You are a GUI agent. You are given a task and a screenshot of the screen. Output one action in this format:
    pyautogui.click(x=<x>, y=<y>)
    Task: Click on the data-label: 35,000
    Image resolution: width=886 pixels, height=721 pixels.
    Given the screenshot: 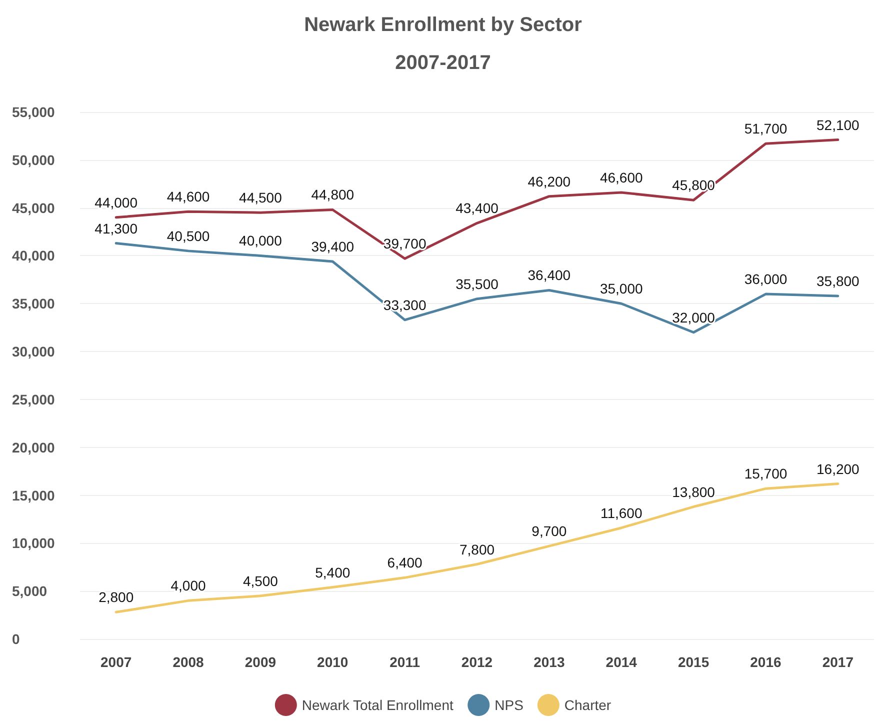 What is the action you would take?
    pyautogui.click(x=621, y=288)
    